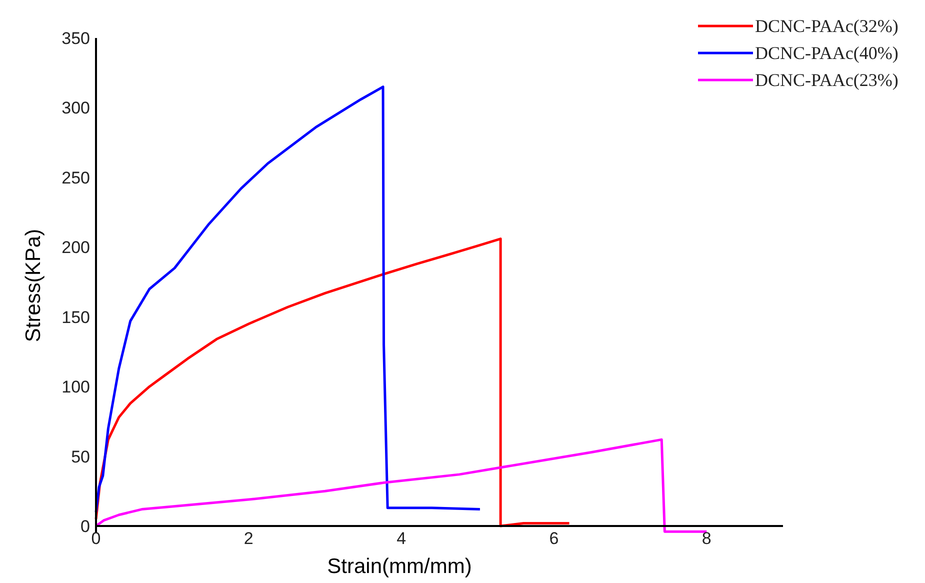 The width and height of the screenshot is (925, 583). I want to click on y-tick-label: 0, so click(85, 526).